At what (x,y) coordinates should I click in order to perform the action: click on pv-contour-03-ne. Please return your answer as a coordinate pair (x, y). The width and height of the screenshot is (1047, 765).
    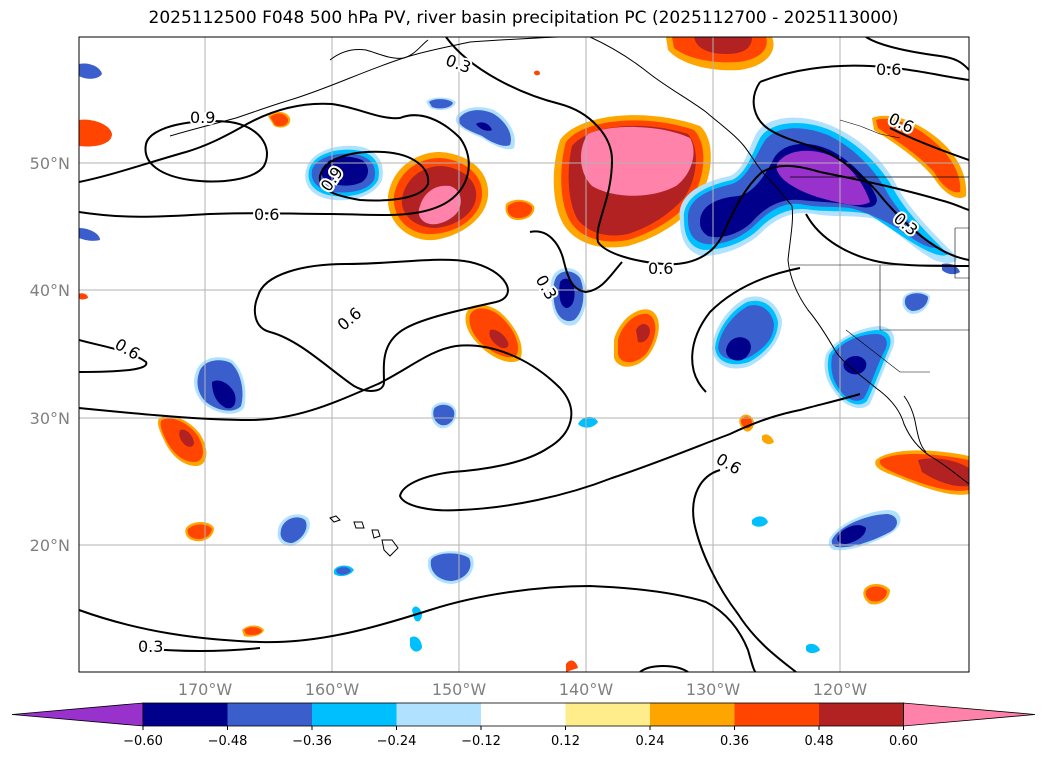
    Looking at the image, I should click on (864, 73).